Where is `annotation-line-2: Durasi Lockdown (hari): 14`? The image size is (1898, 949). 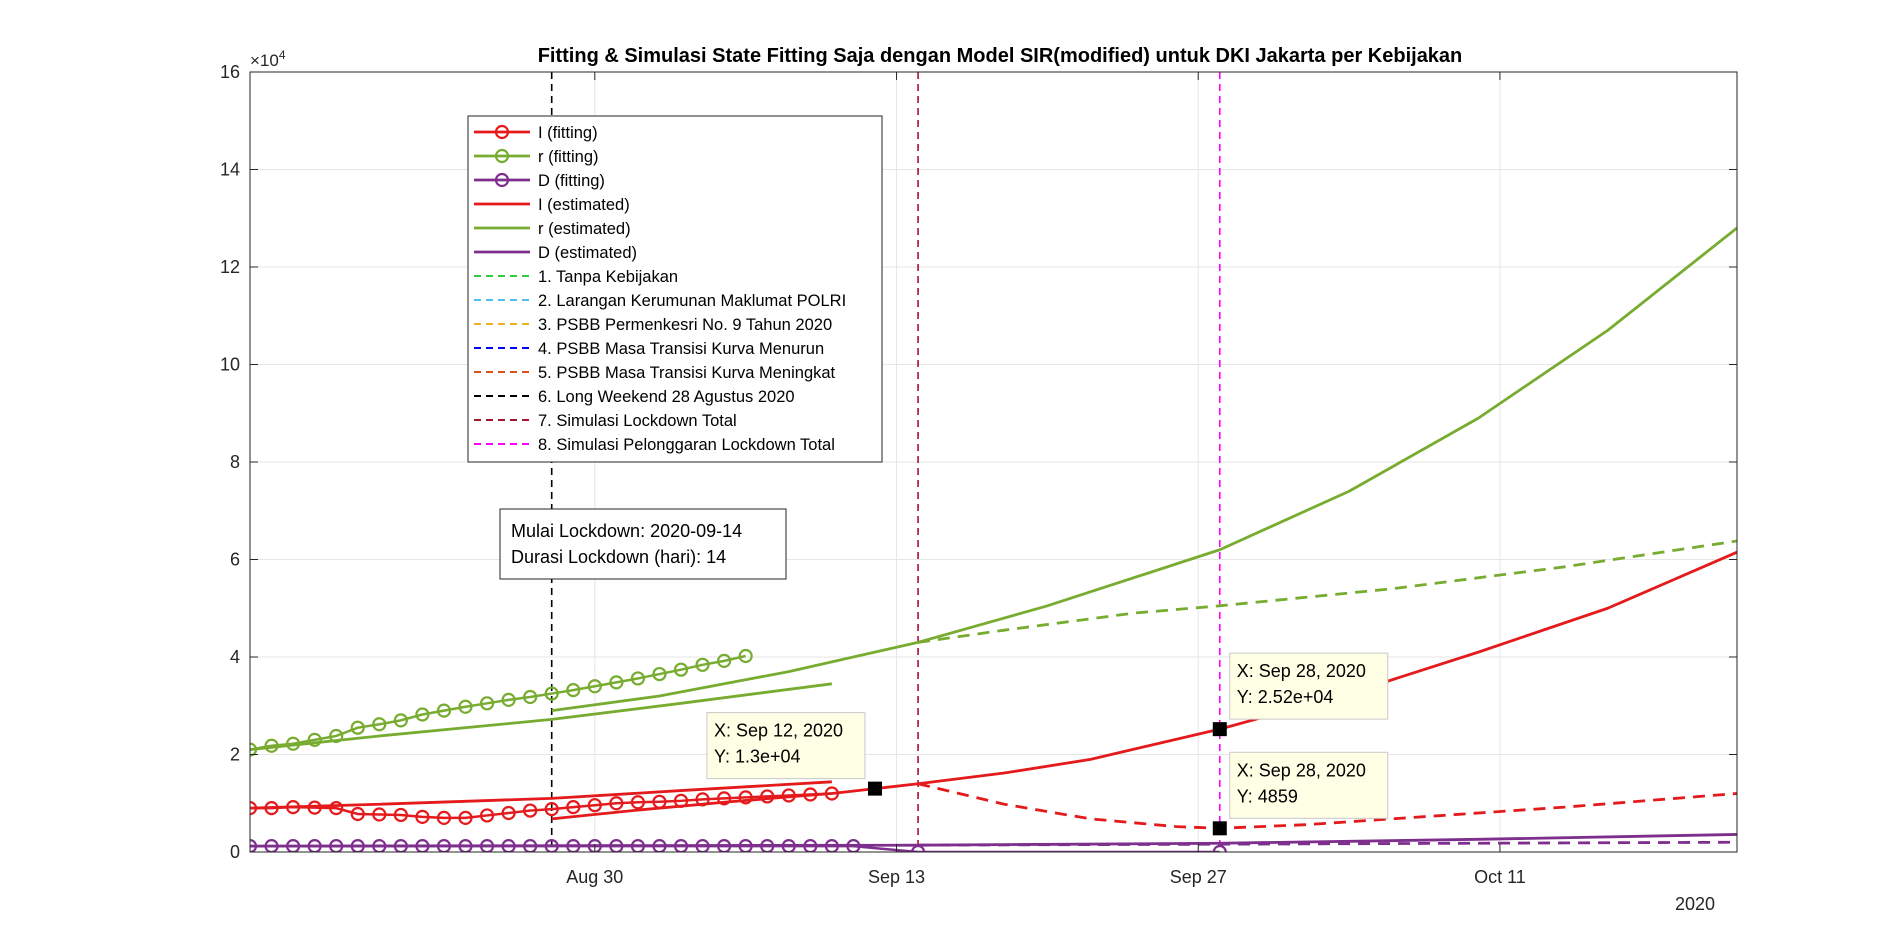 annotation-line-2: Durasi Lockdown (hari): 14 is located at coordinates (618, 557).